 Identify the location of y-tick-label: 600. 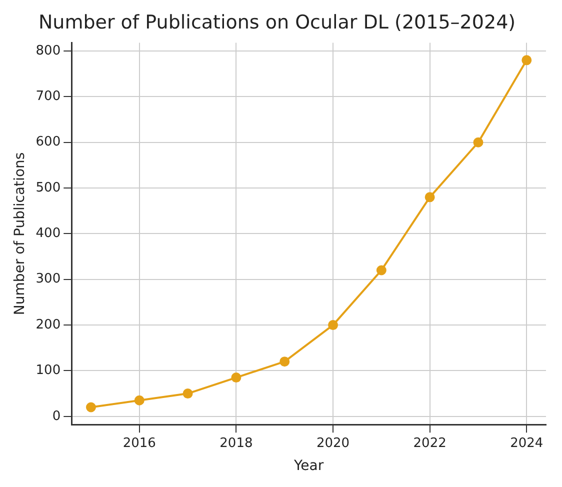
(48, 142).